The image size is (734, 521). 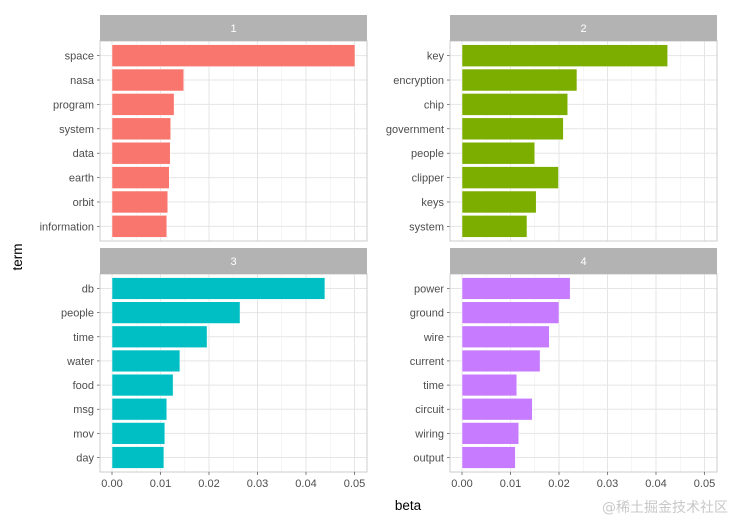 I want to click on y-tick-label-wiring: wiring, so click(x=429, y=434).